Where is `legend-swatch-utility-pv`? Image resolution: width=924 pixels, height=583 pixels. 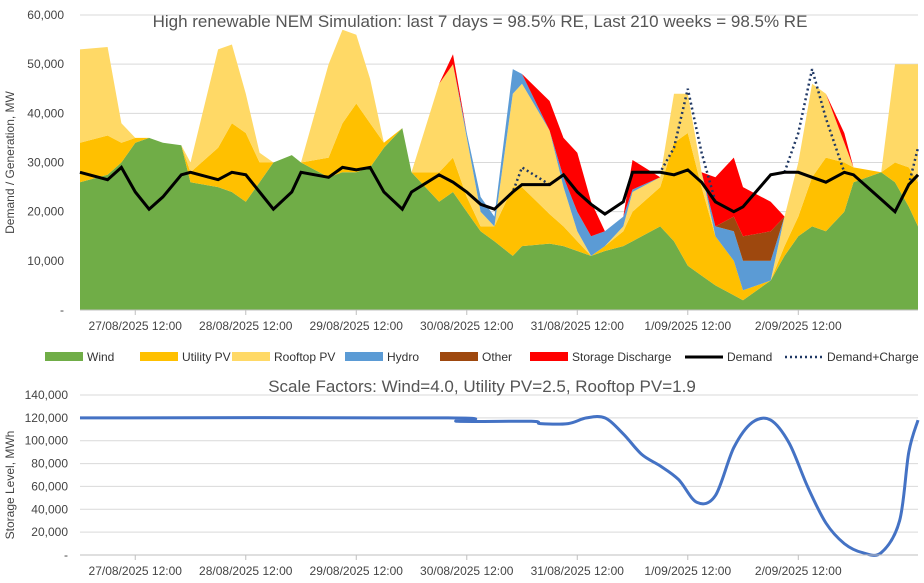 legend-swatch-utility-pv is located at coordinates (159, 356).